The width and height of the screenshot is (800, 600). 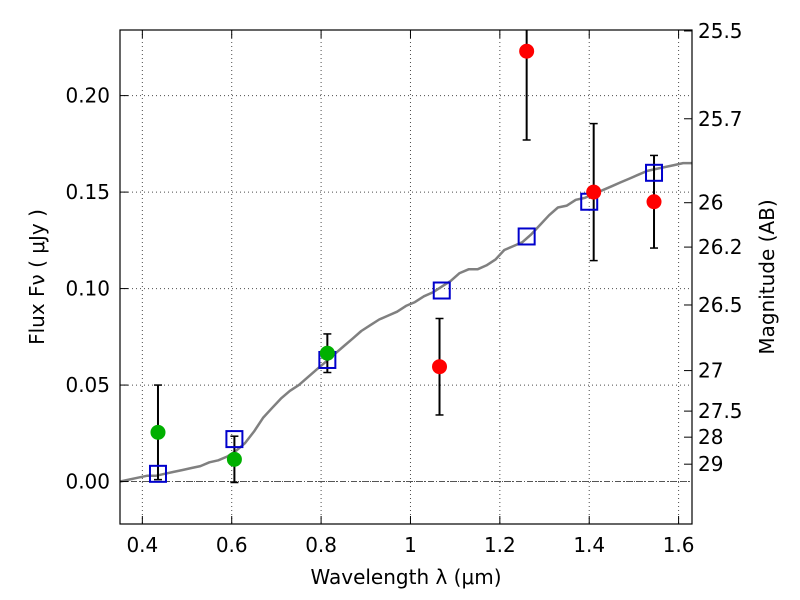 What do you see at coordinates (405, 577) in the screenshot?
I see `x-axis-title: Wavelength λ (μm)` at bounding box center [405, 577].